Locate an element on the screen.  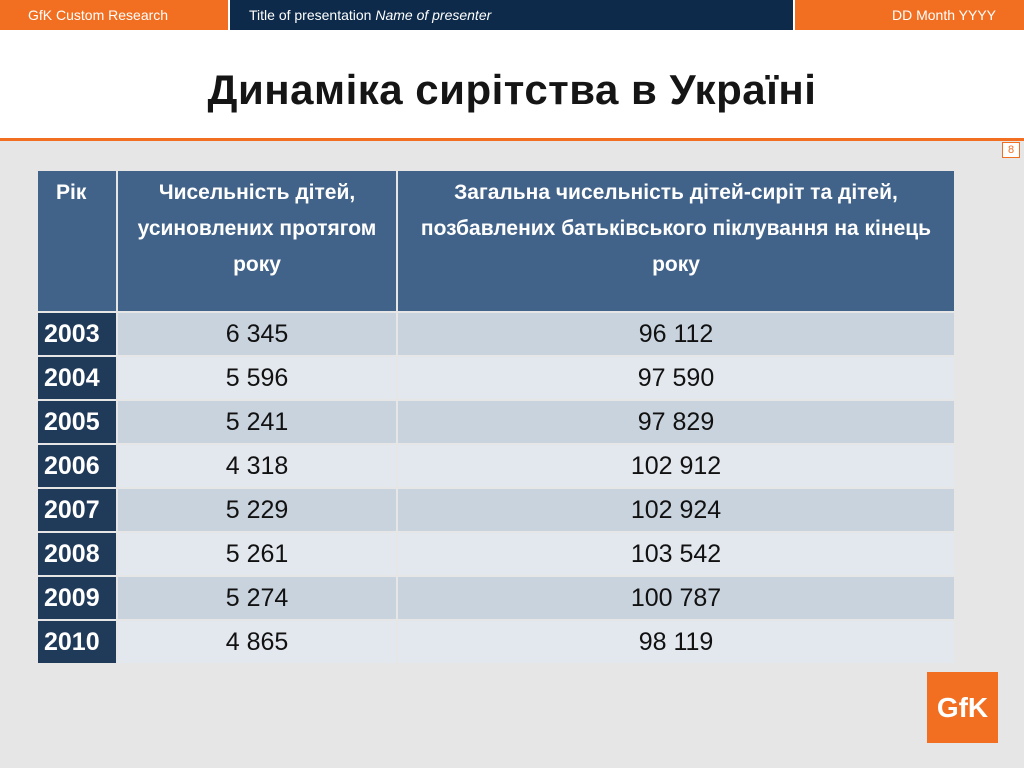
adopted-cell: 4 318 is located at coordinates (257, 466).